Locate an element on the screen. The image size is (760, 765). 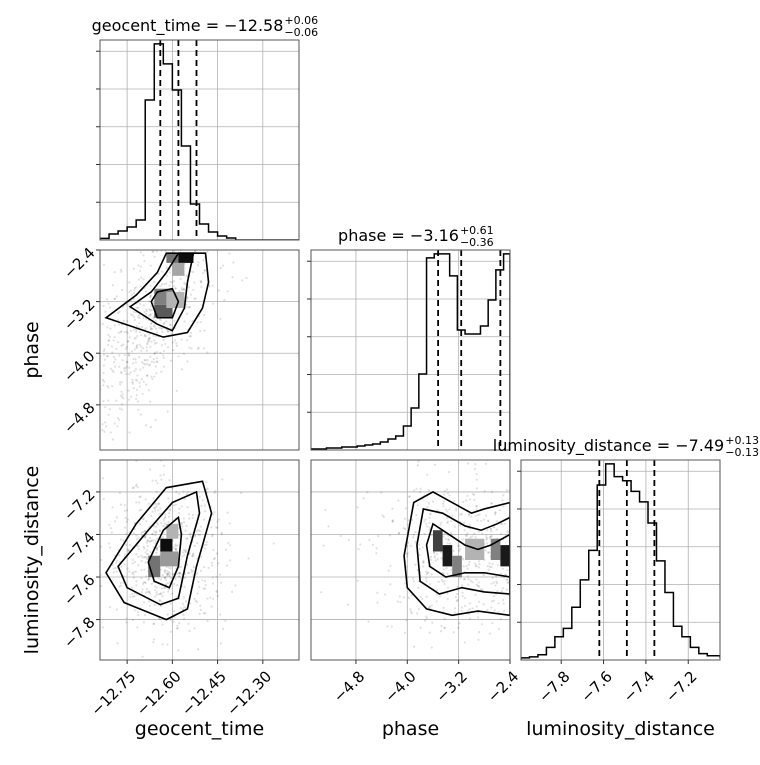
density-bin is located at coordinates (475, 549).